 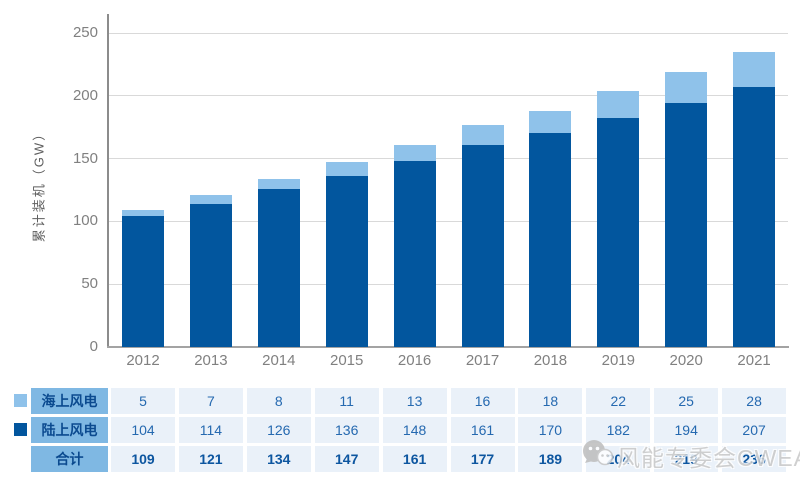 I want to click on cell-offshore-2021: 28, so click(x=754, y=401).